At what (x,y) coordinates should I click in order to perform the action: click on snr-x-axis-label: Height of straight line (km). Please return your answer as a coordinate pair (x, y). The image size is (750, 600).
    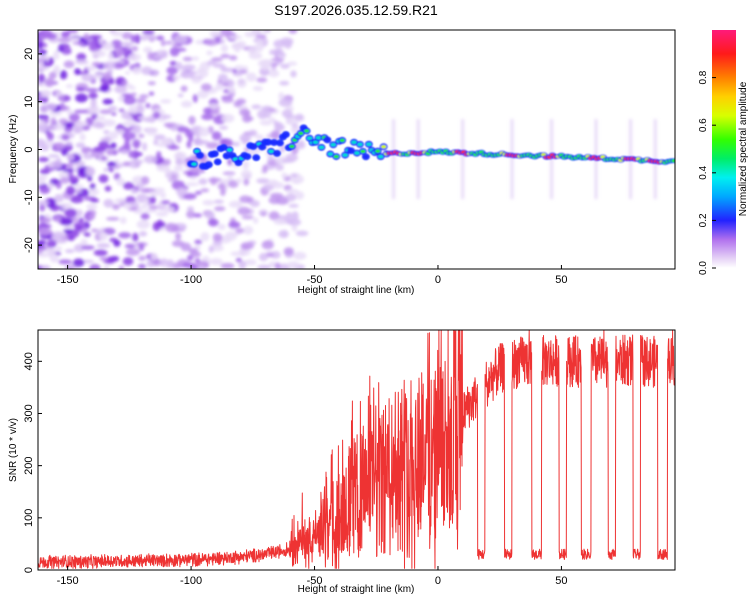
    Looking at the image, I should click on (356, 589).